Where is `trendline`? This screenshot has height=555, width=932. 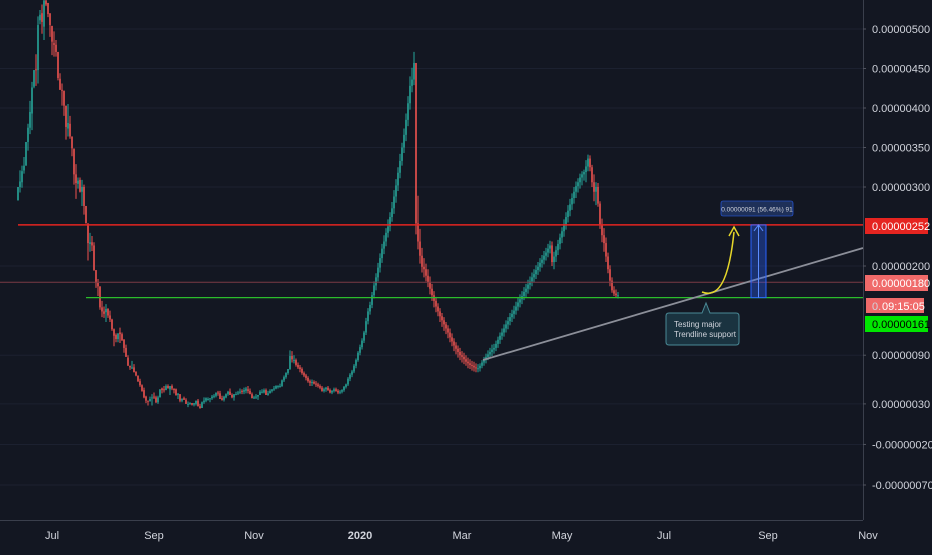 trendline is located at coordinates (673, 304).